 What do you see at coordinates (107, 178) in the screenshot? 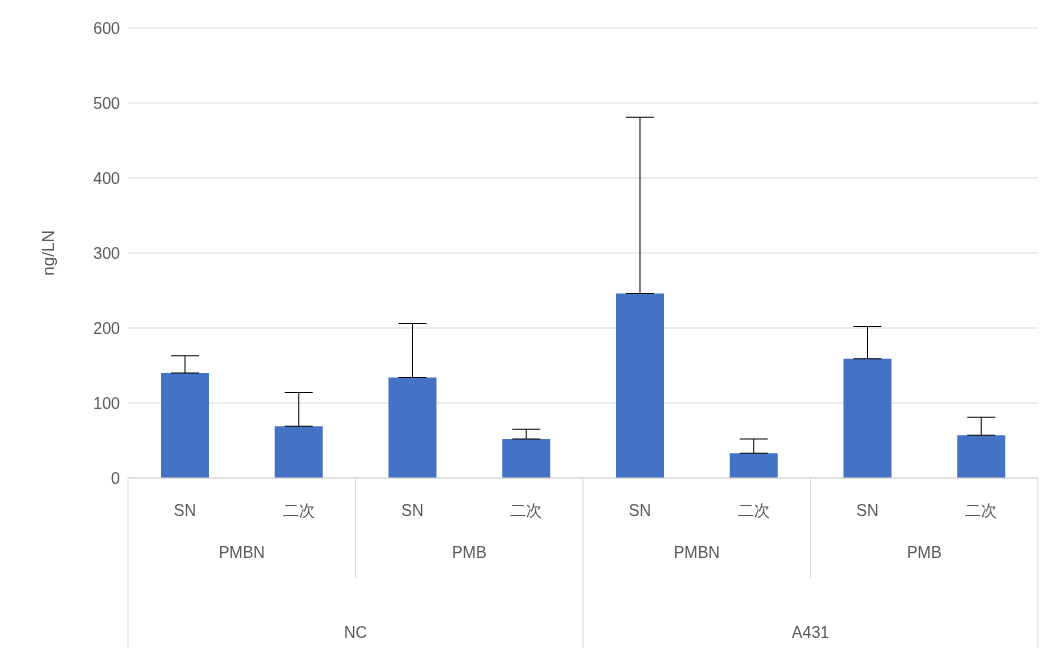
I see `y-tick-label: 400` at bounding box center [107, 178].